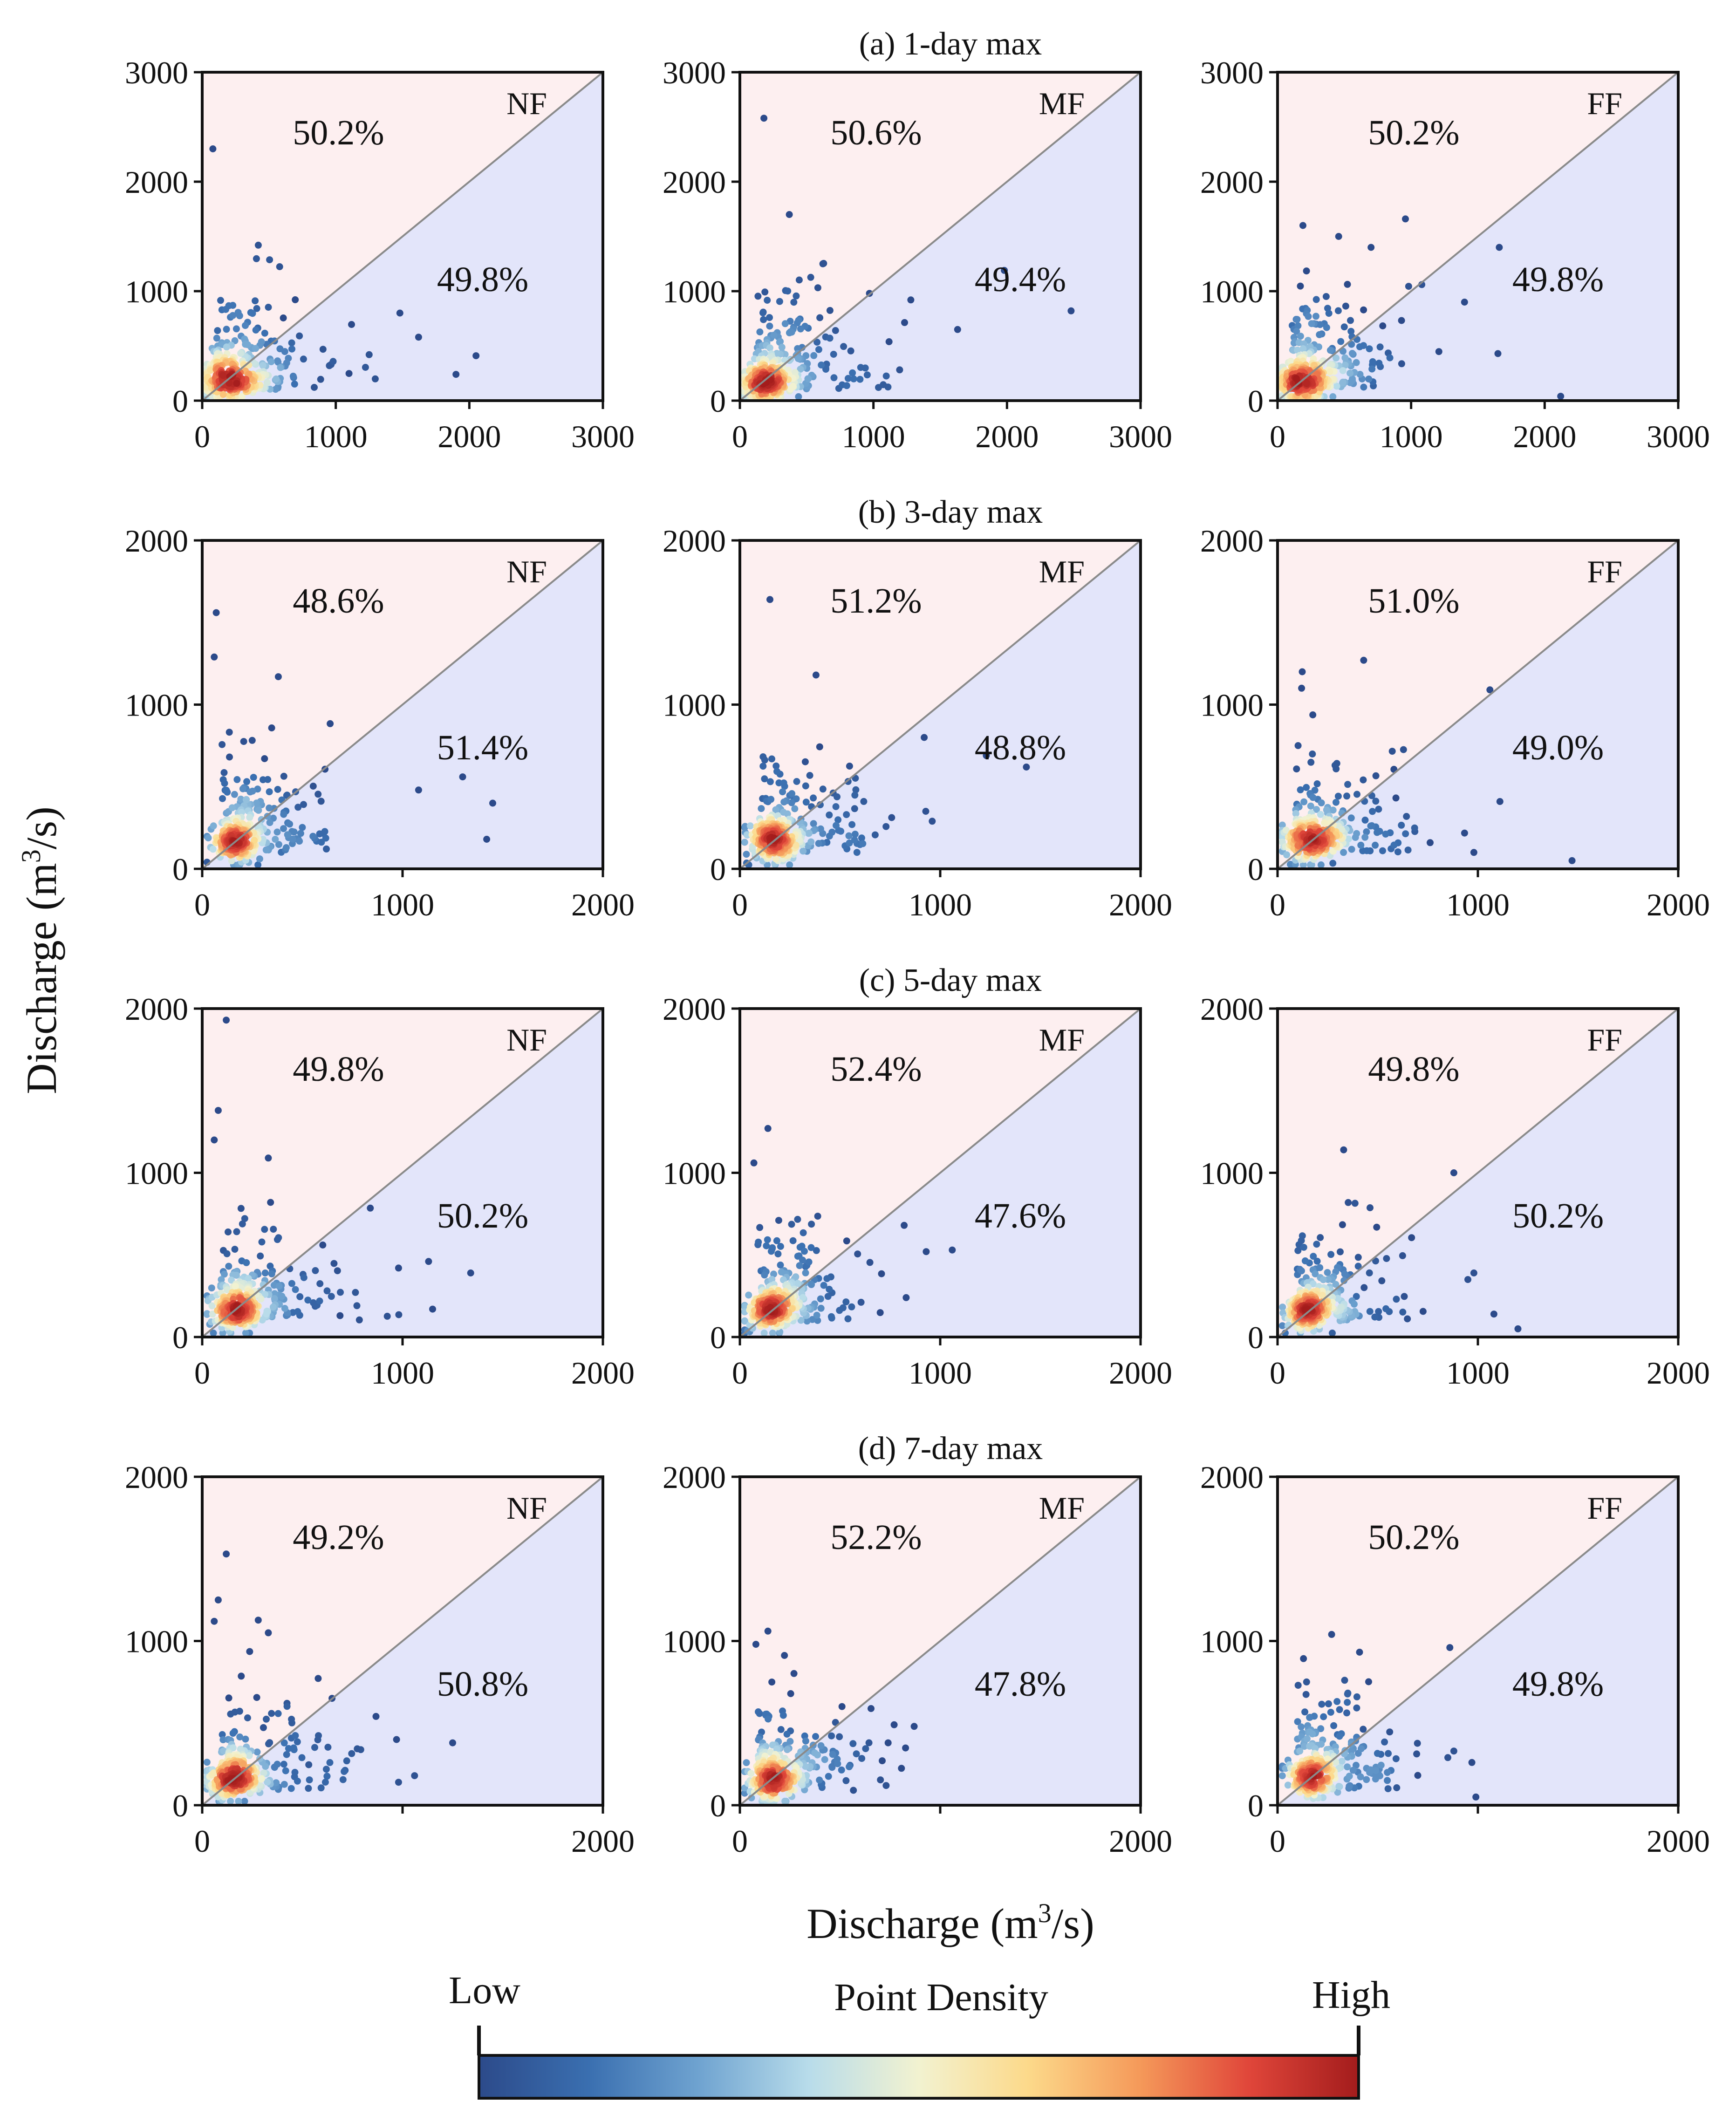  What do you see at coordinates (1413, 132) in the screenshot?
I see `upper-percentage: 50.2%` at bounding box center [1413, 132].